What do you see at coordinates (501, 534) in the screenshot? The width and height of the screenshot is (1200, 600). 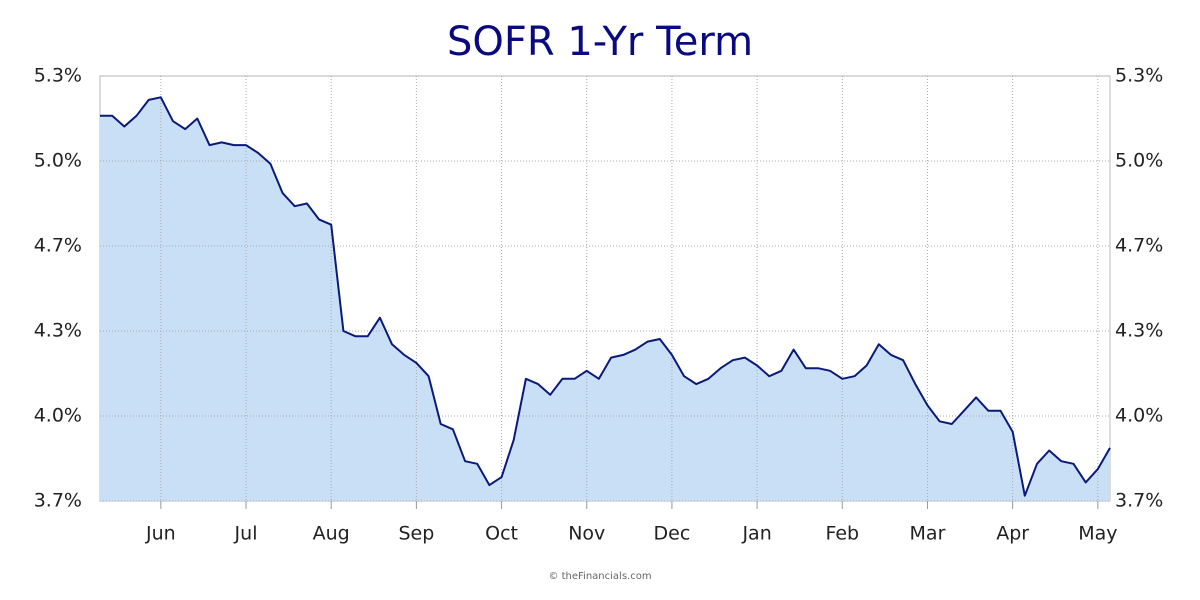 I see `x-tick-label: Oct` at bounding box center [501, 534].